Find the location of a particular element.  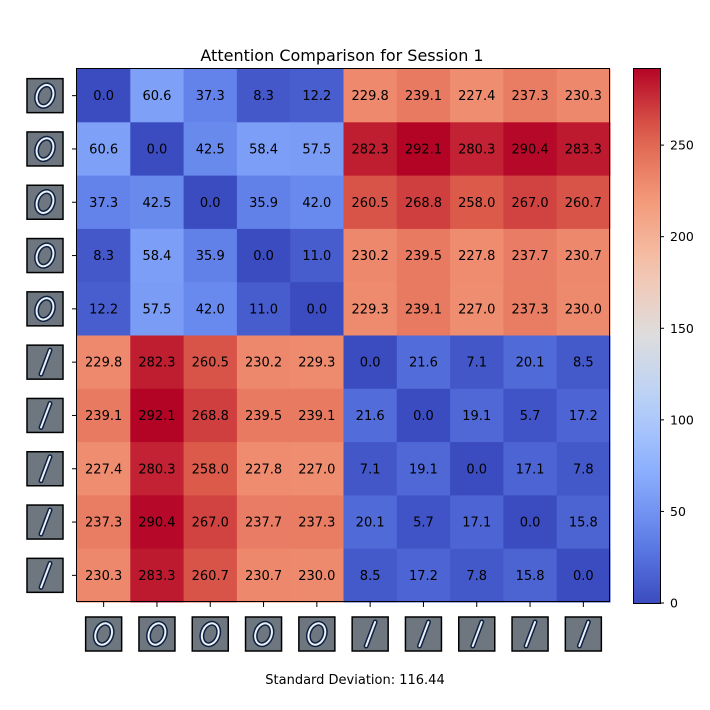

row-thumbnail-digit-1-icon is located at coordinates (45, 415).